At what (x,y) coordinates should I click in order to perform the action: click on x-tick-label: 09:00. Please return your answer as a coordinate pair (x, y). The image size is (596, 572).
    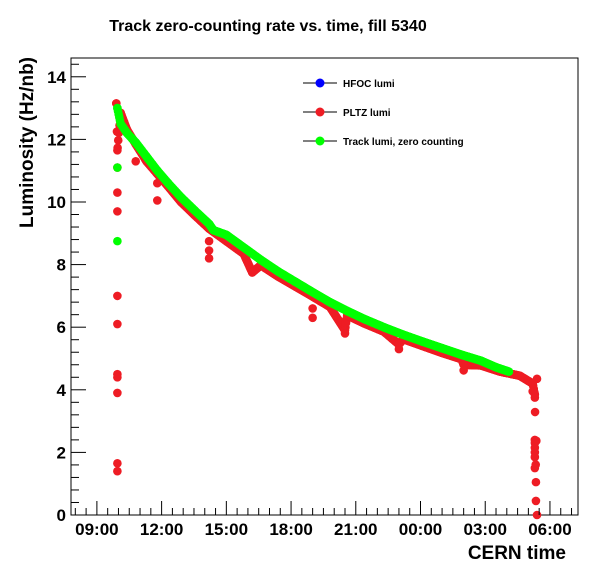
    Looking at the image, I should click on (96, 529).